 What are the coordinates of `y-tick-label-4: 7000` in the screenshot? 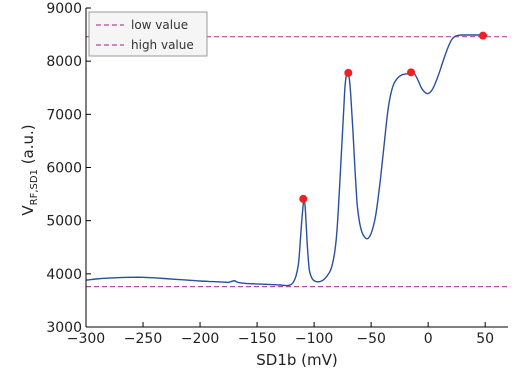 It's located at (64, 115).